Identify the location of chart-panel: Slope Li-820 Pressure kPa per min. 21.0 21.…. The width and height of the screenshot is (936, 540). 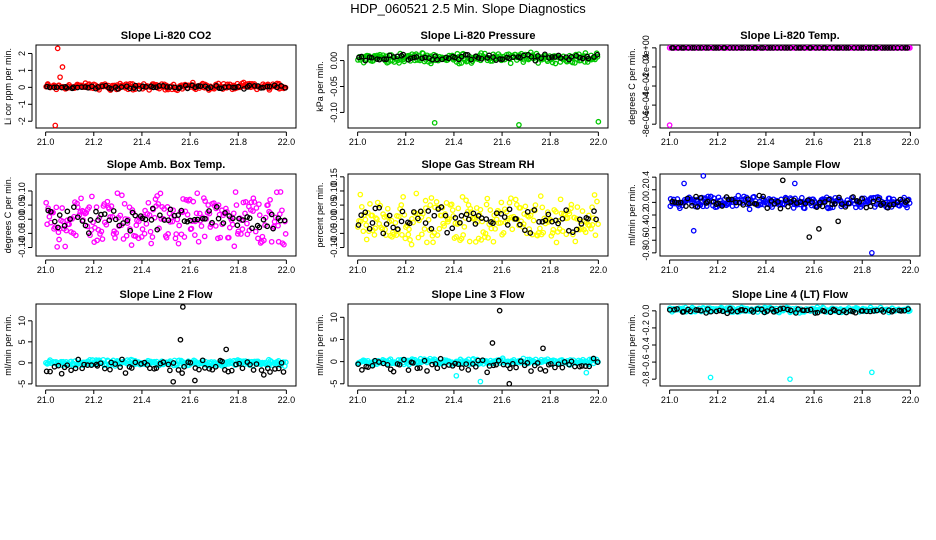
(462, 88).